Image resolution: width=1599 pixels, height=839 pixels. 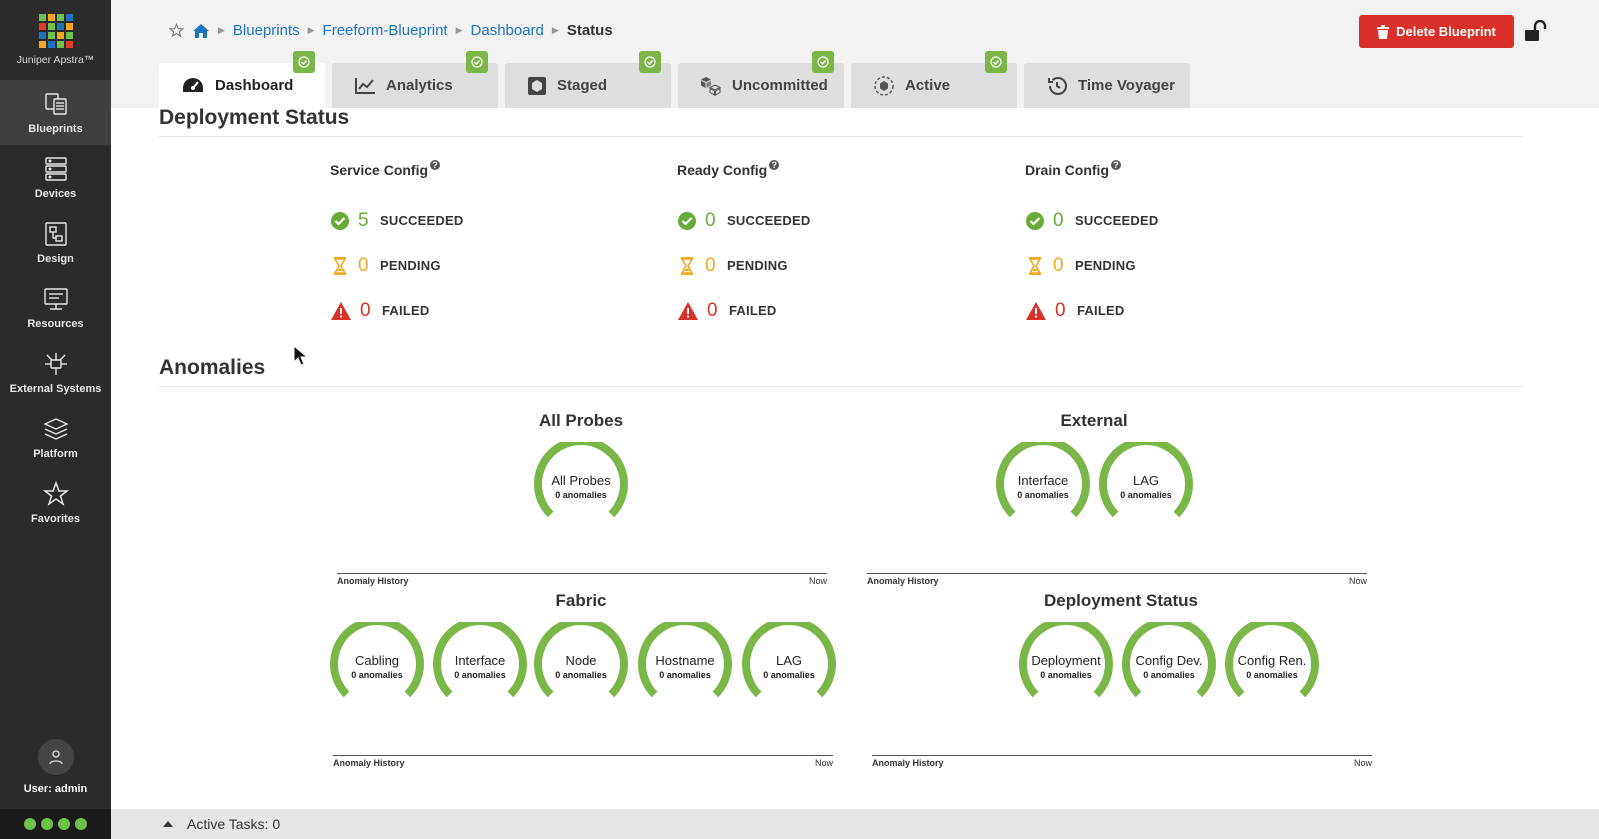 What do you see at coordinates (1436, 31) in the screenshot?
I see `delete-blueprint-button: Delete Blueprint` at bounding box center [1436, 31].